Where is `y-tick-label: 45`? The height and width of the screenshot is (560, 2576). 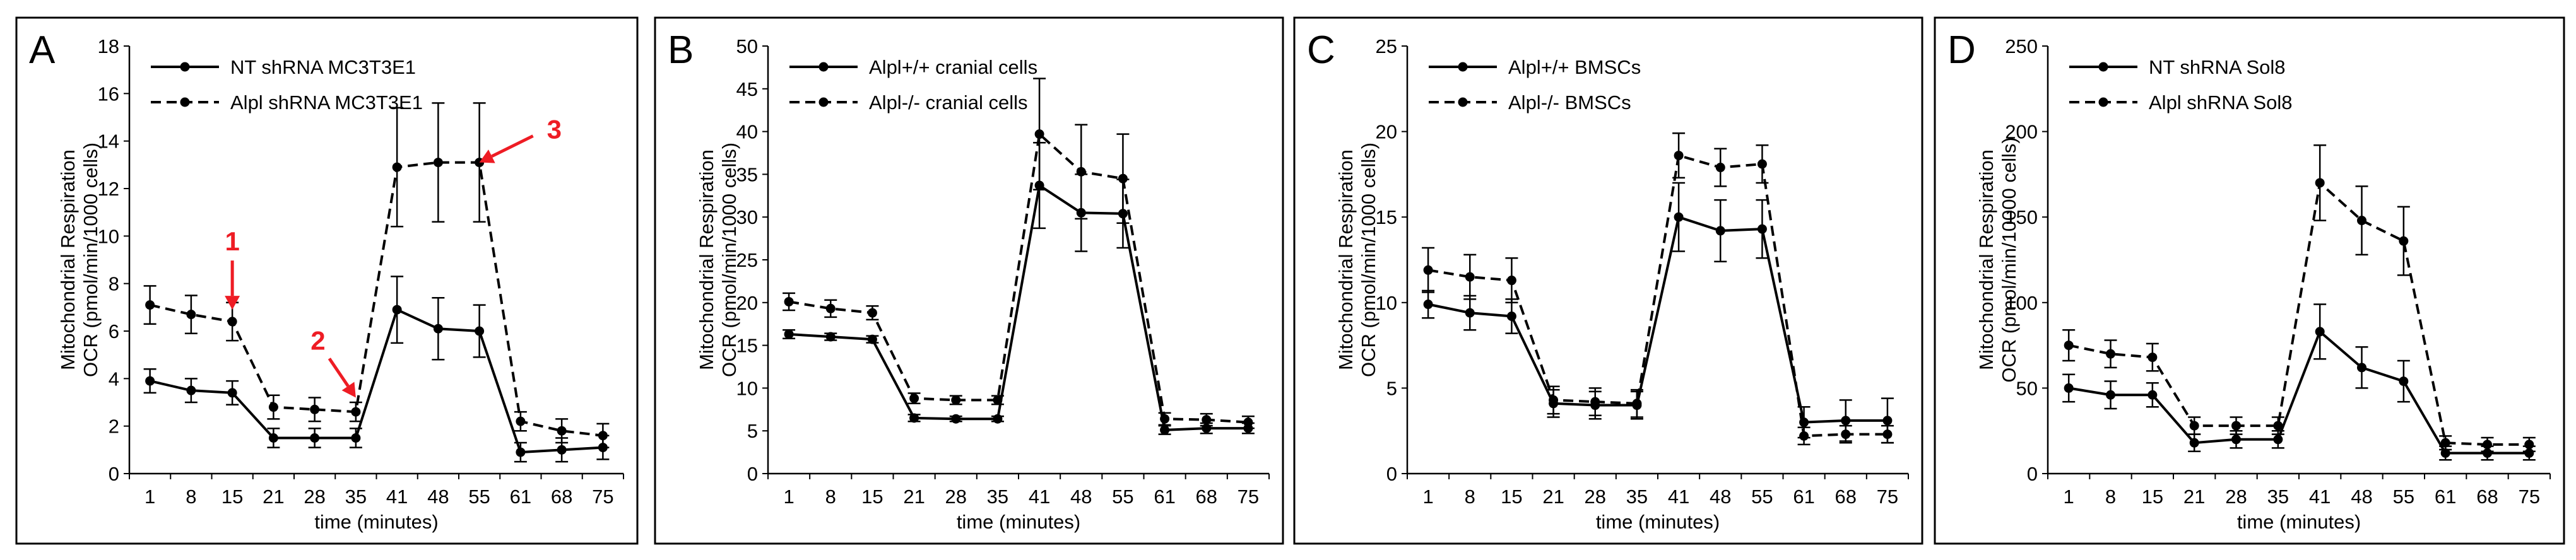
y-tick-label: 45 is located at coordinates (747, 89).